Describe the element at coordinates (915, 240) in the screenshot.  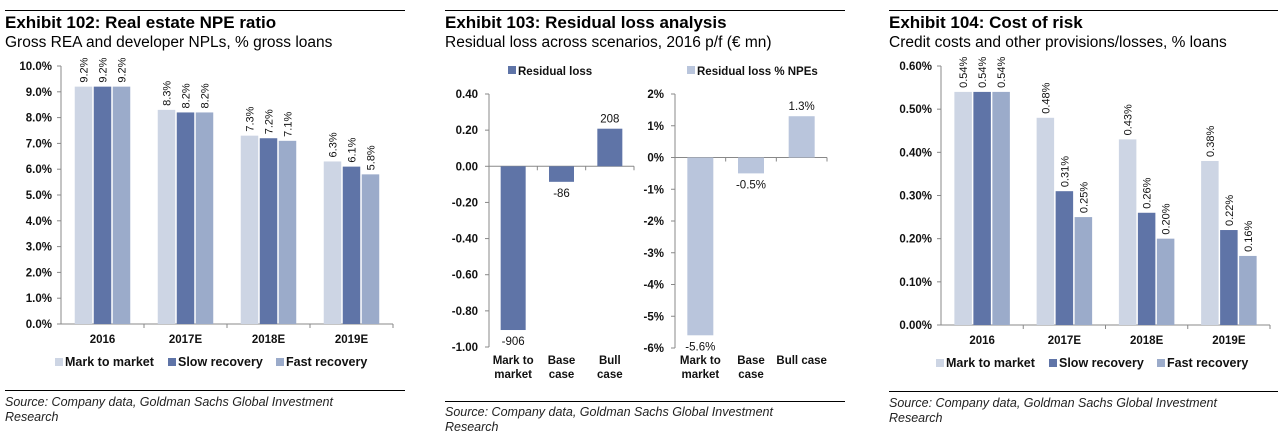
I see `y-tick-label: 0.20%` at that location.